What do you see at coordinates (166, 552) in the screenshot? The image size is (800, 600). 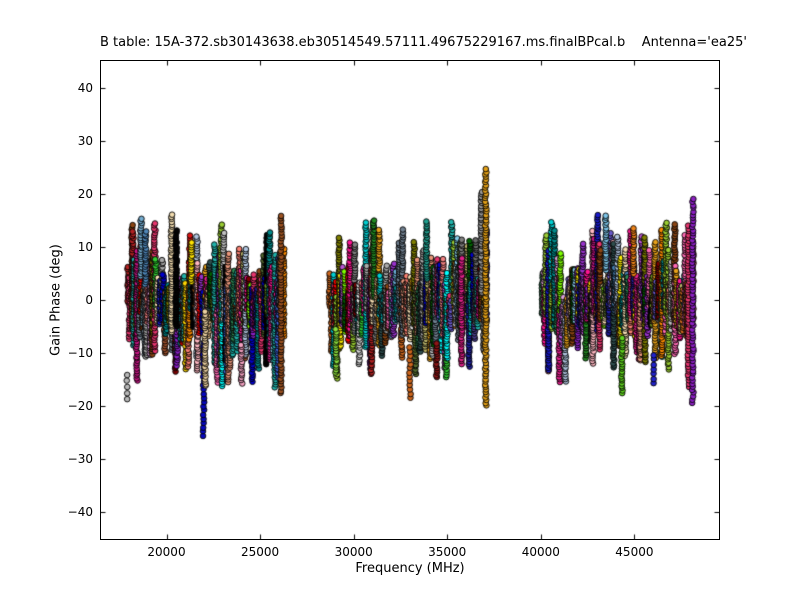 I see `x-tick-label: 20000` at bounding box center [166, 552].